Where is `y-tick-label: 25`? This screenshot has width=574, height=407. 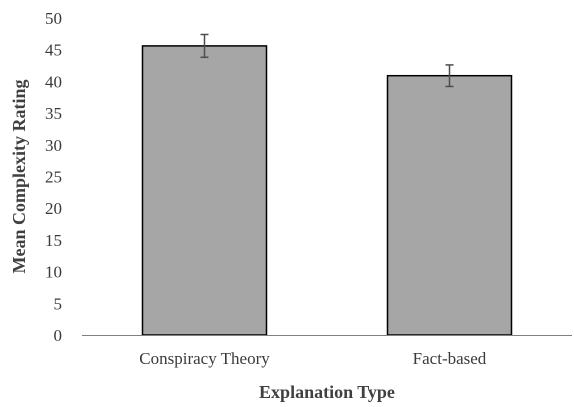 y-tick-label: 25 is located at coordinates (53, 177).